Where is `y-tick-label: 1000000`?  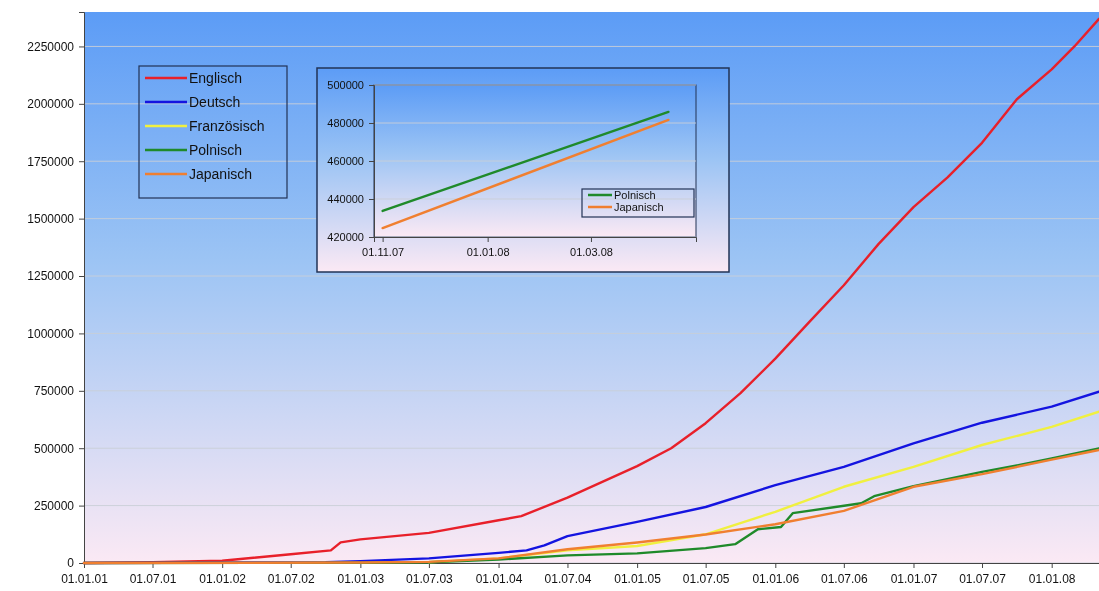
y-tick-label: 1000000 is located at coordinates (51, 333).